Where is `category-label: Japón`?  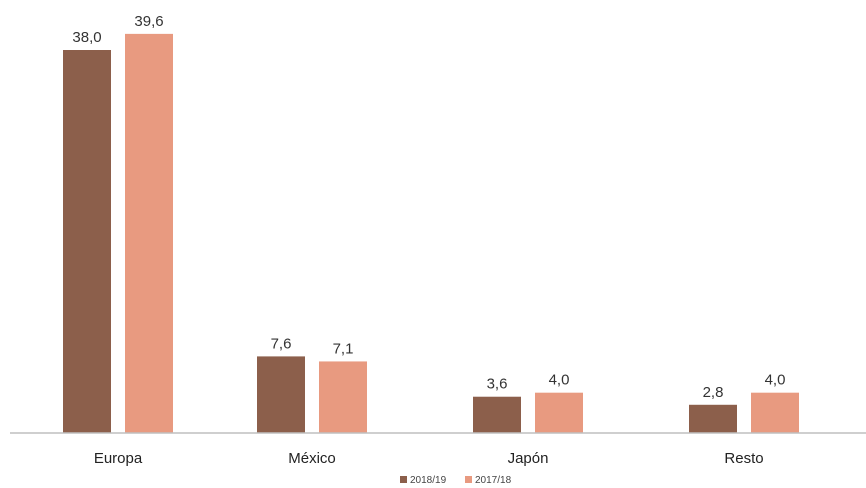 category-label: Japón is located at coordinates (528, 458).